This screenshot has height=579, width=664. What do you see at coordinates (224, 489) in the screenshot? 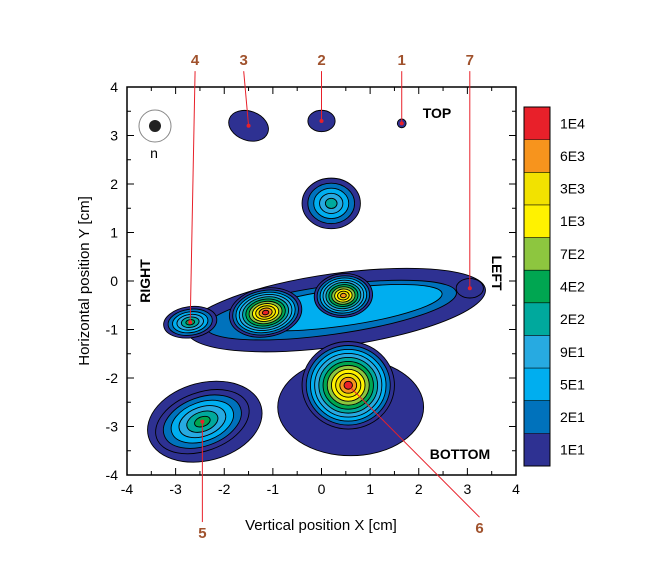
I see `x-tick-label: -2` at bounding box center [224, 489].